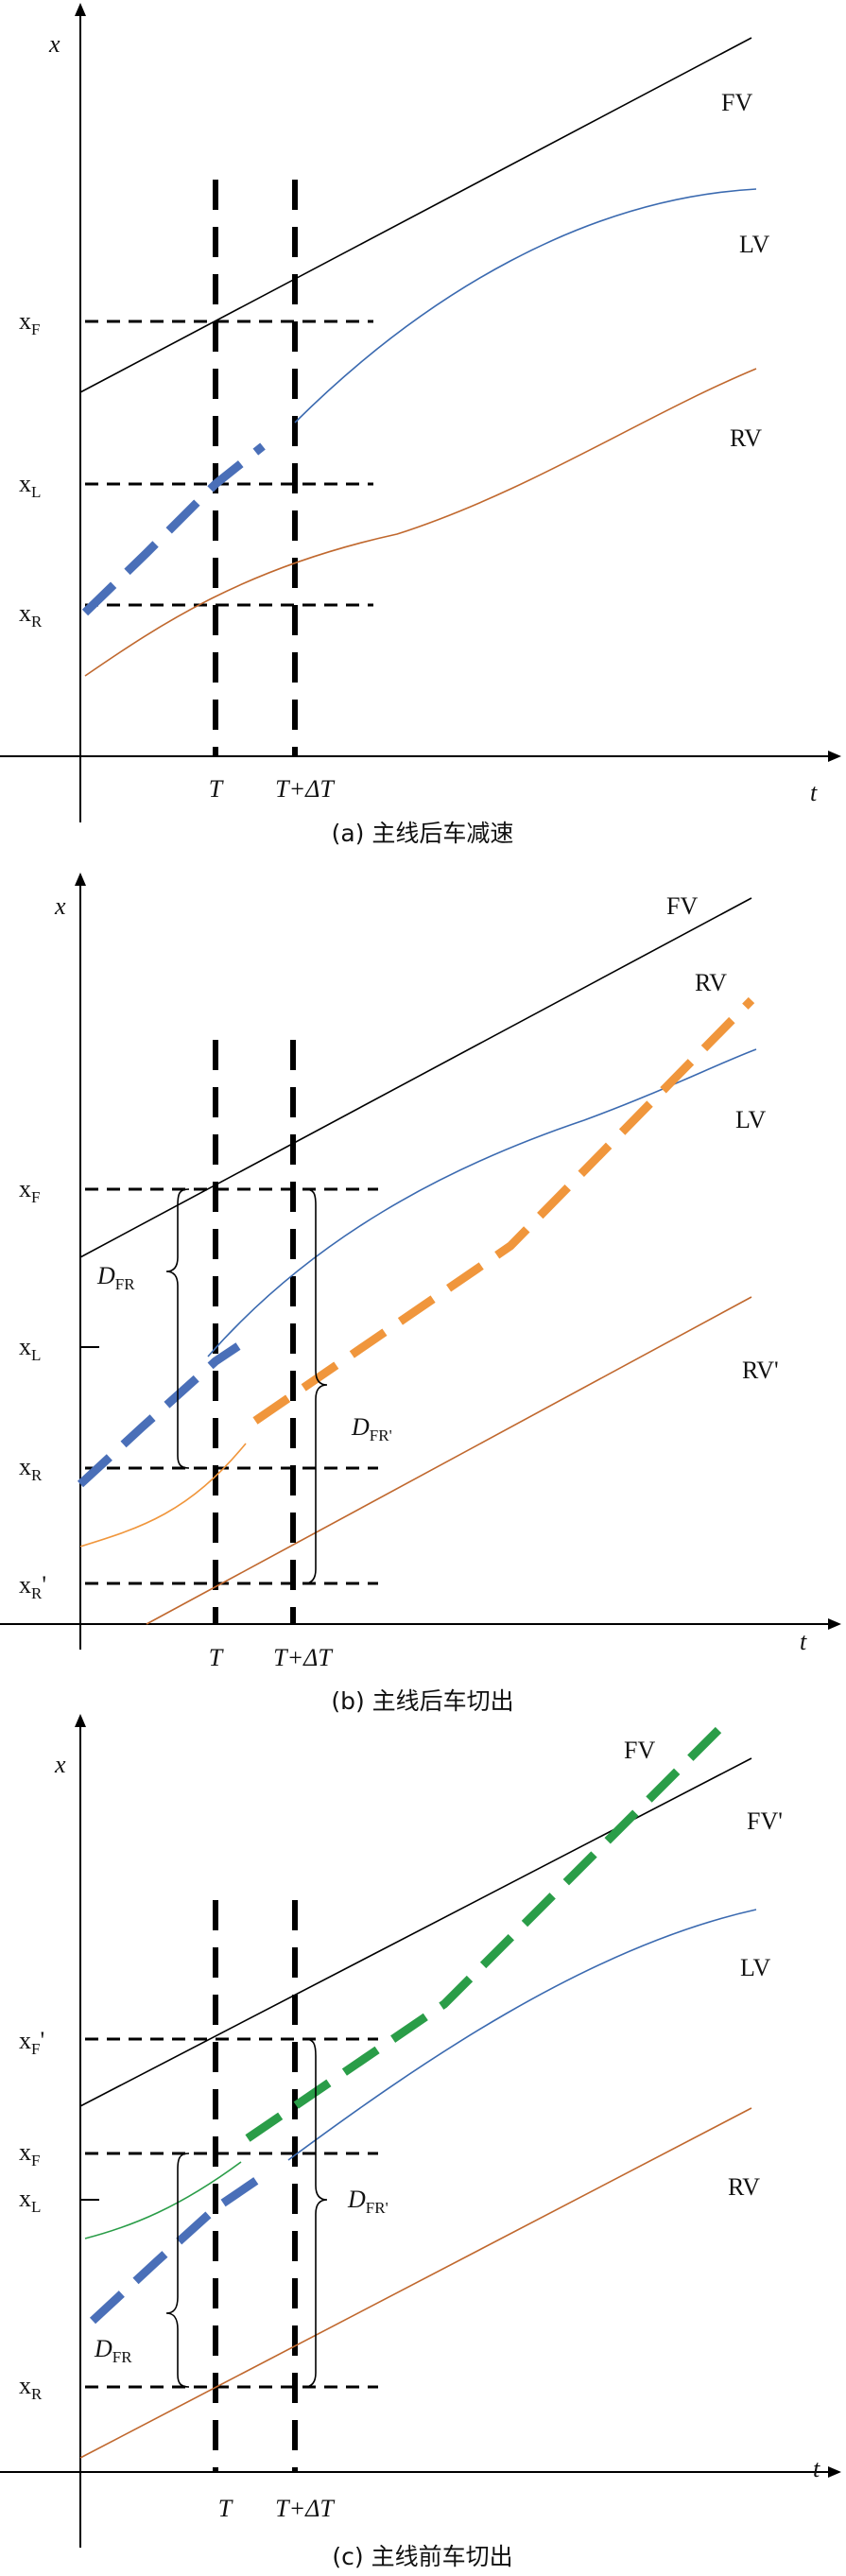 Image resolution: width=846 pixels, height=2576 pixels. What do you see at coordinates (746, 438) in the screenshot?
I see `panel-a-label-rv: RV` at bounding box center [746, 438].